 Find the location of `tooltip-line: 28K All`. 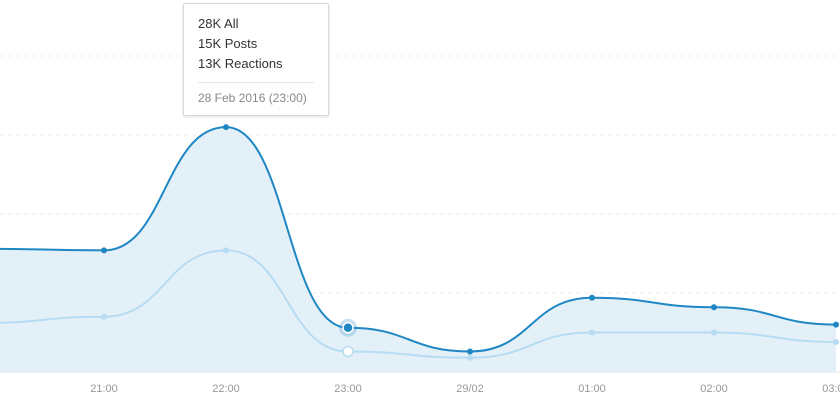

tooltip-line: 28K All is located at coordinates (218, 23).